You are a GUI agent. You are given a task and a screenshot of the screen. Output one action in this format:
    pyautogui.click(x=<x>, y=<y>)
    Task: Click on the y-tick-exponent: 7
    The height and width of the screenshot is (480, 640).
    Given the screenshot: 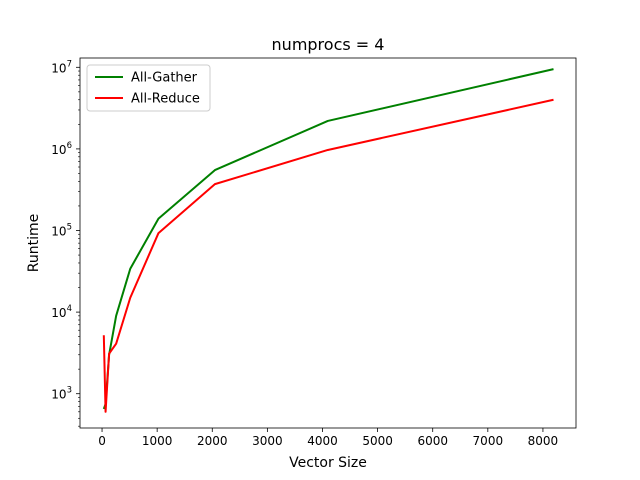 What is the action you would take?
    pyautogui.click(x=69, y=64)
    